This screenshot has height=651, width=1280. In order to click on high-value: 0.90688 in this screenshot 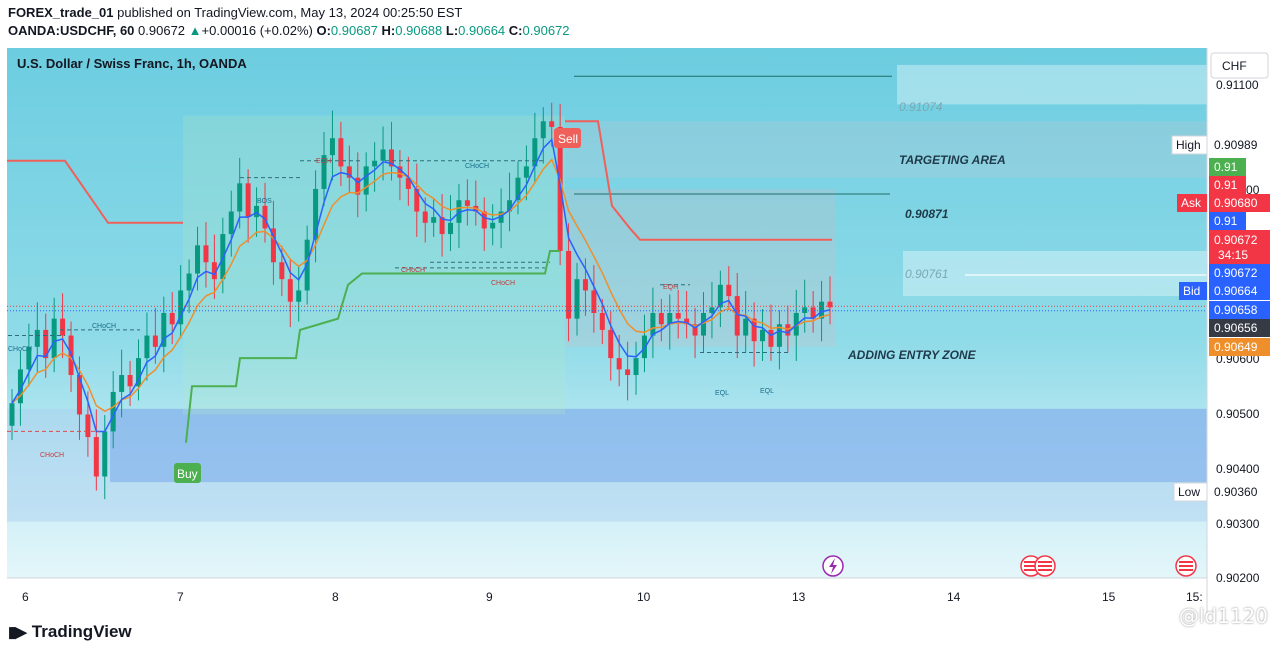, I will do `click(419, 30)`.